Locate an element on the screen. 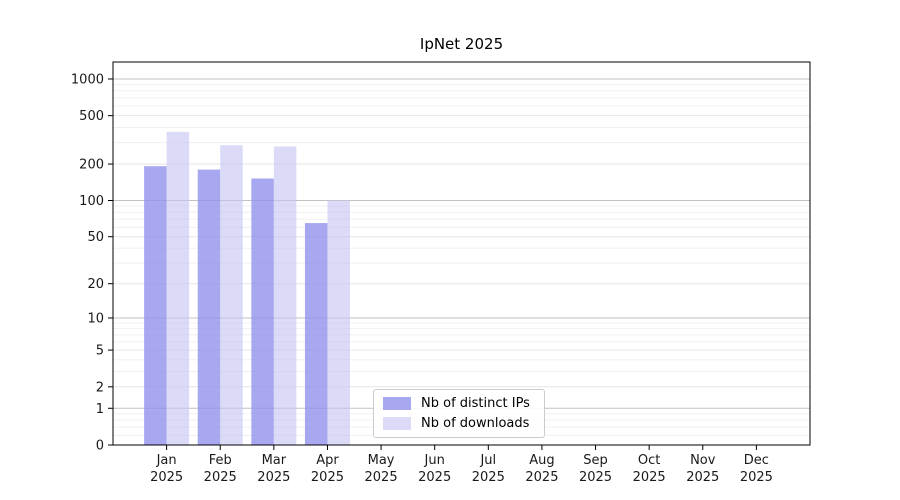 This screenshot has height=500, width=900. x-tick-label: Feb 2025 is located at coordinates (220, 469).